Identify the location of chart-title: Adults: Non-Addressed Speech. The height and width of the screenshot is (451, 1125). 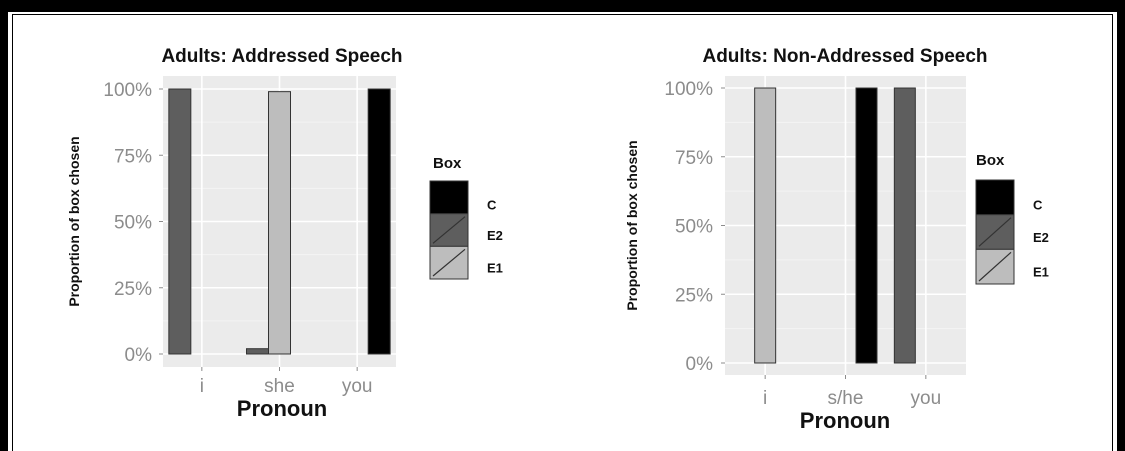
(844, 56).